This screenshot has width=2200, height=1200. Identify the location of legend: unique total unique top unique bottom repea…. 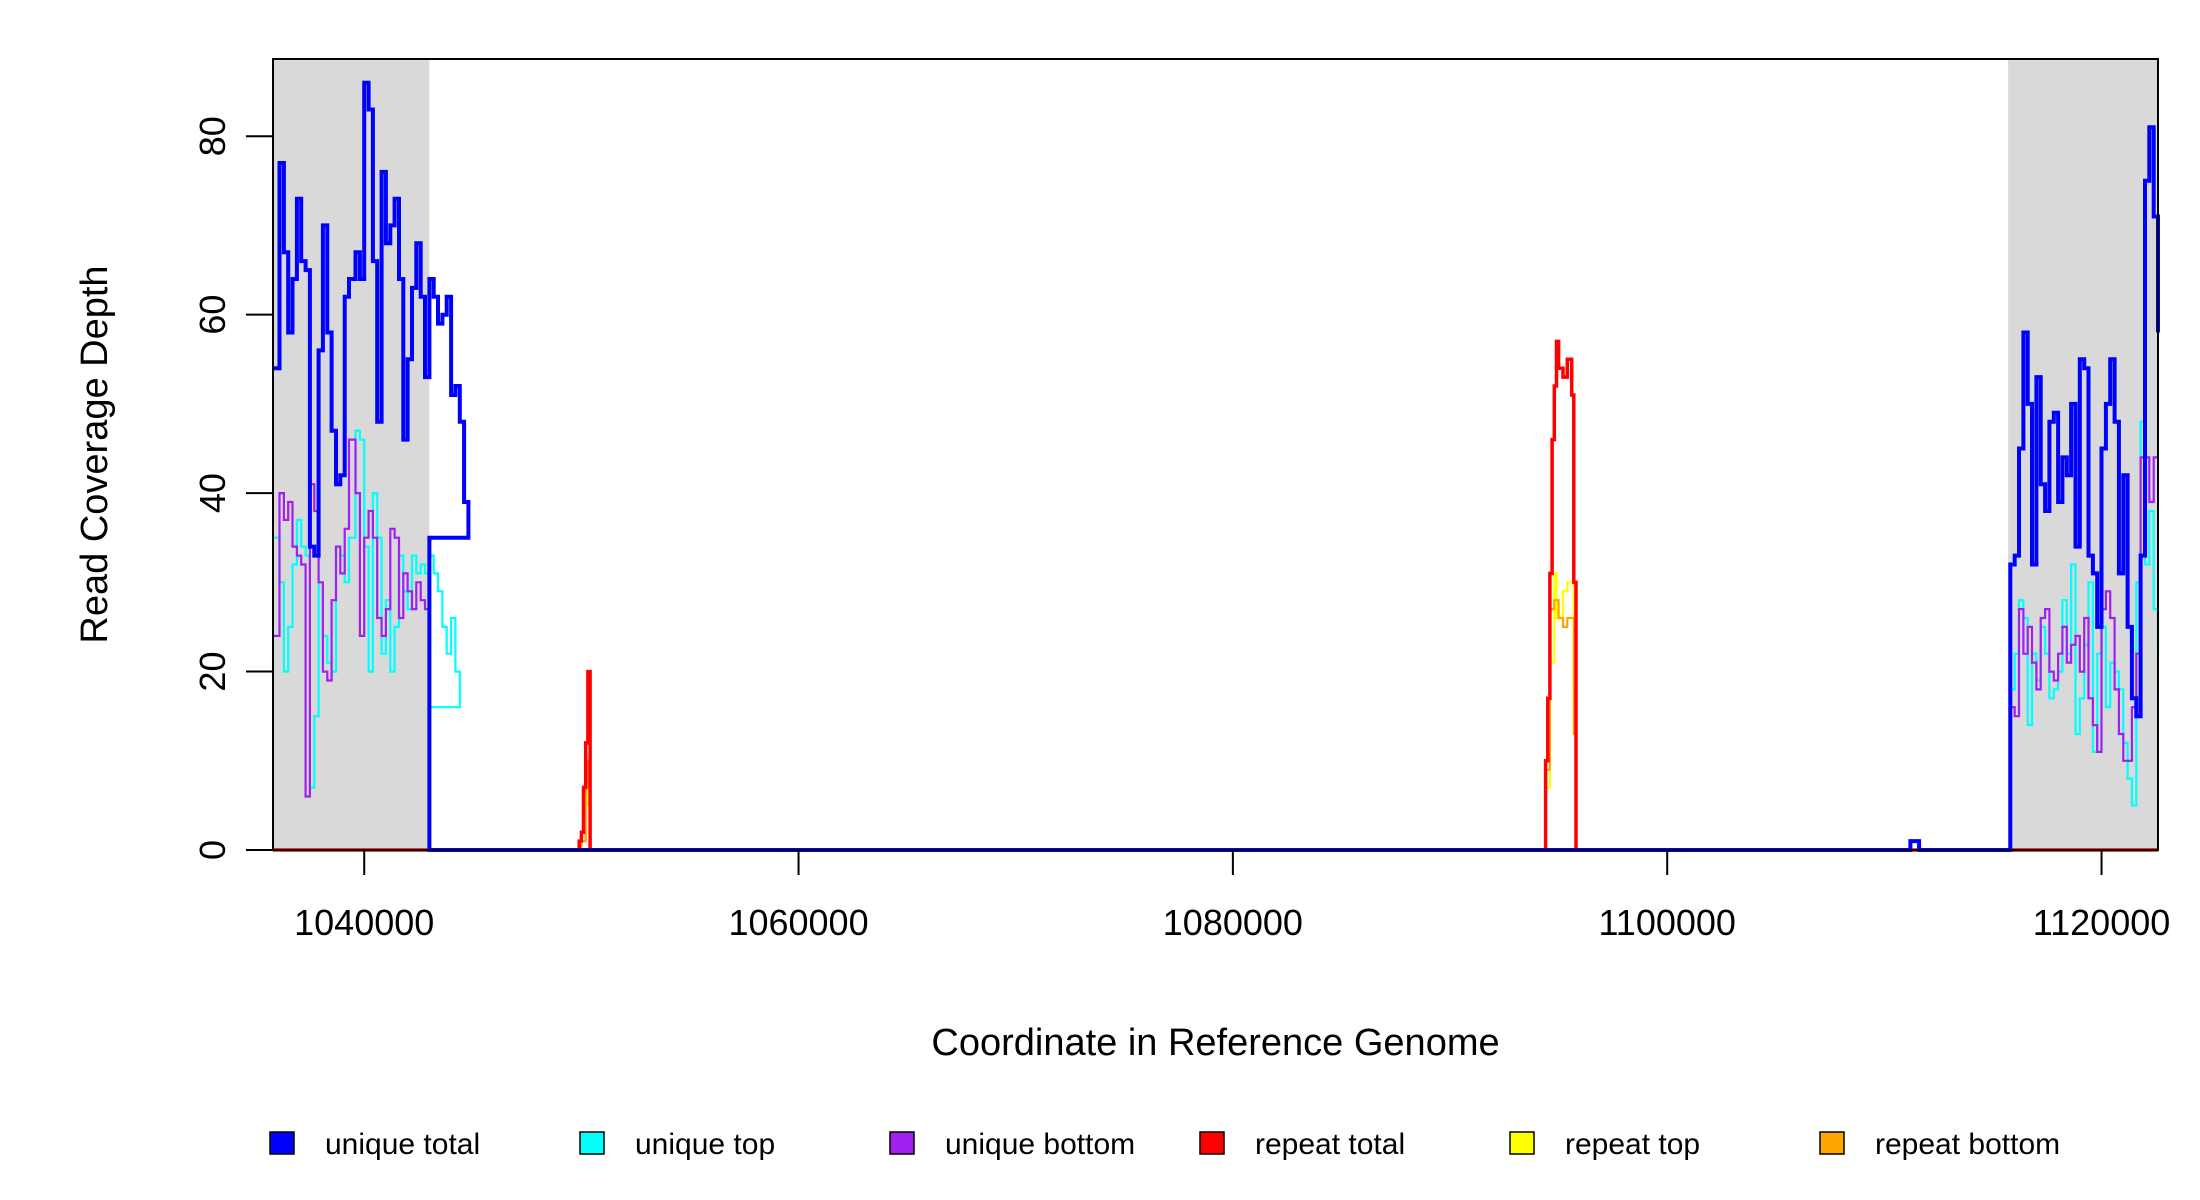
(1164, 1144).